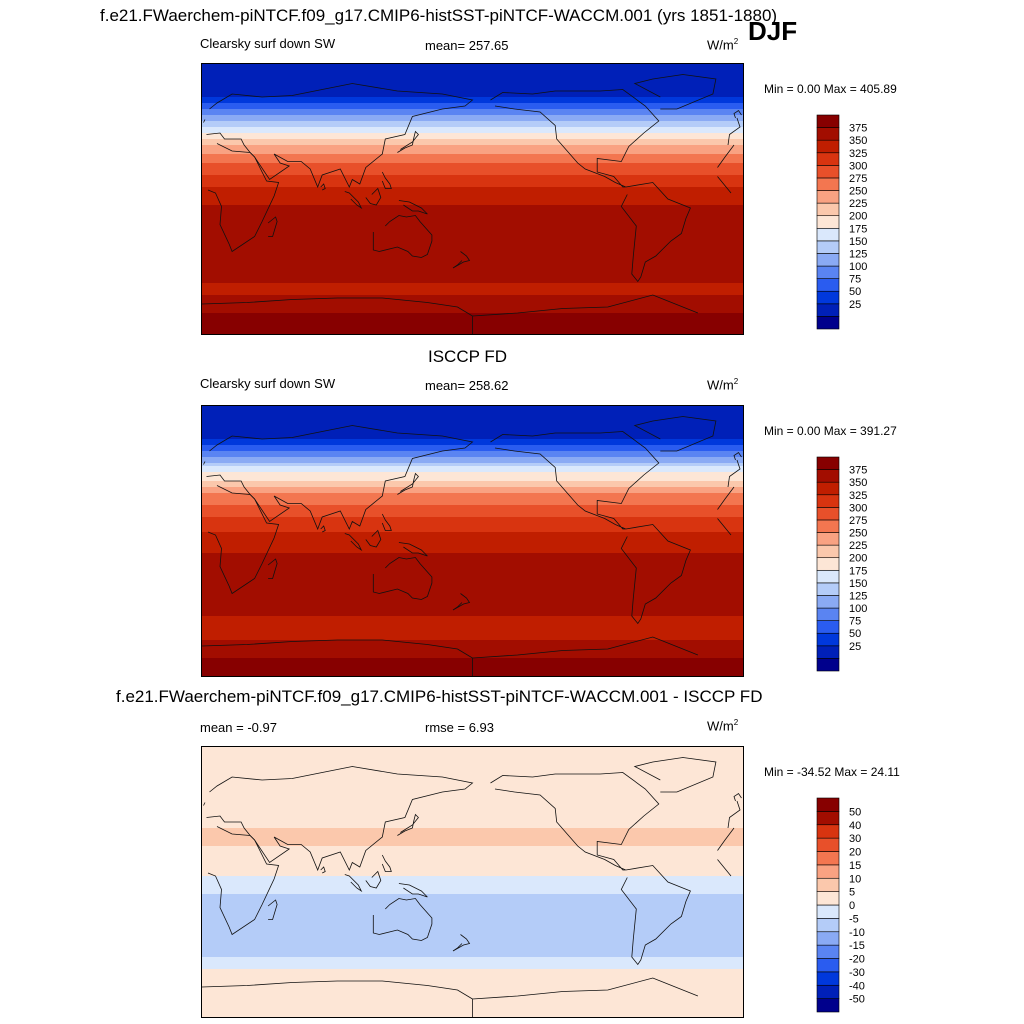 This screenshot has height=1024, width=1024. I want to click on coastline-antarctica, so click(450, 314).